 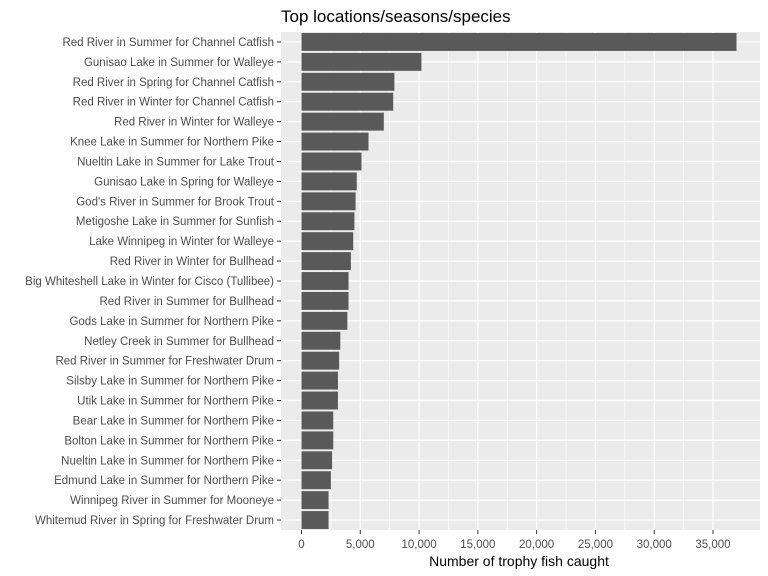 I want to click on y-tick-label: Red River in Winter for Walleye, so click(x=194, y=123).